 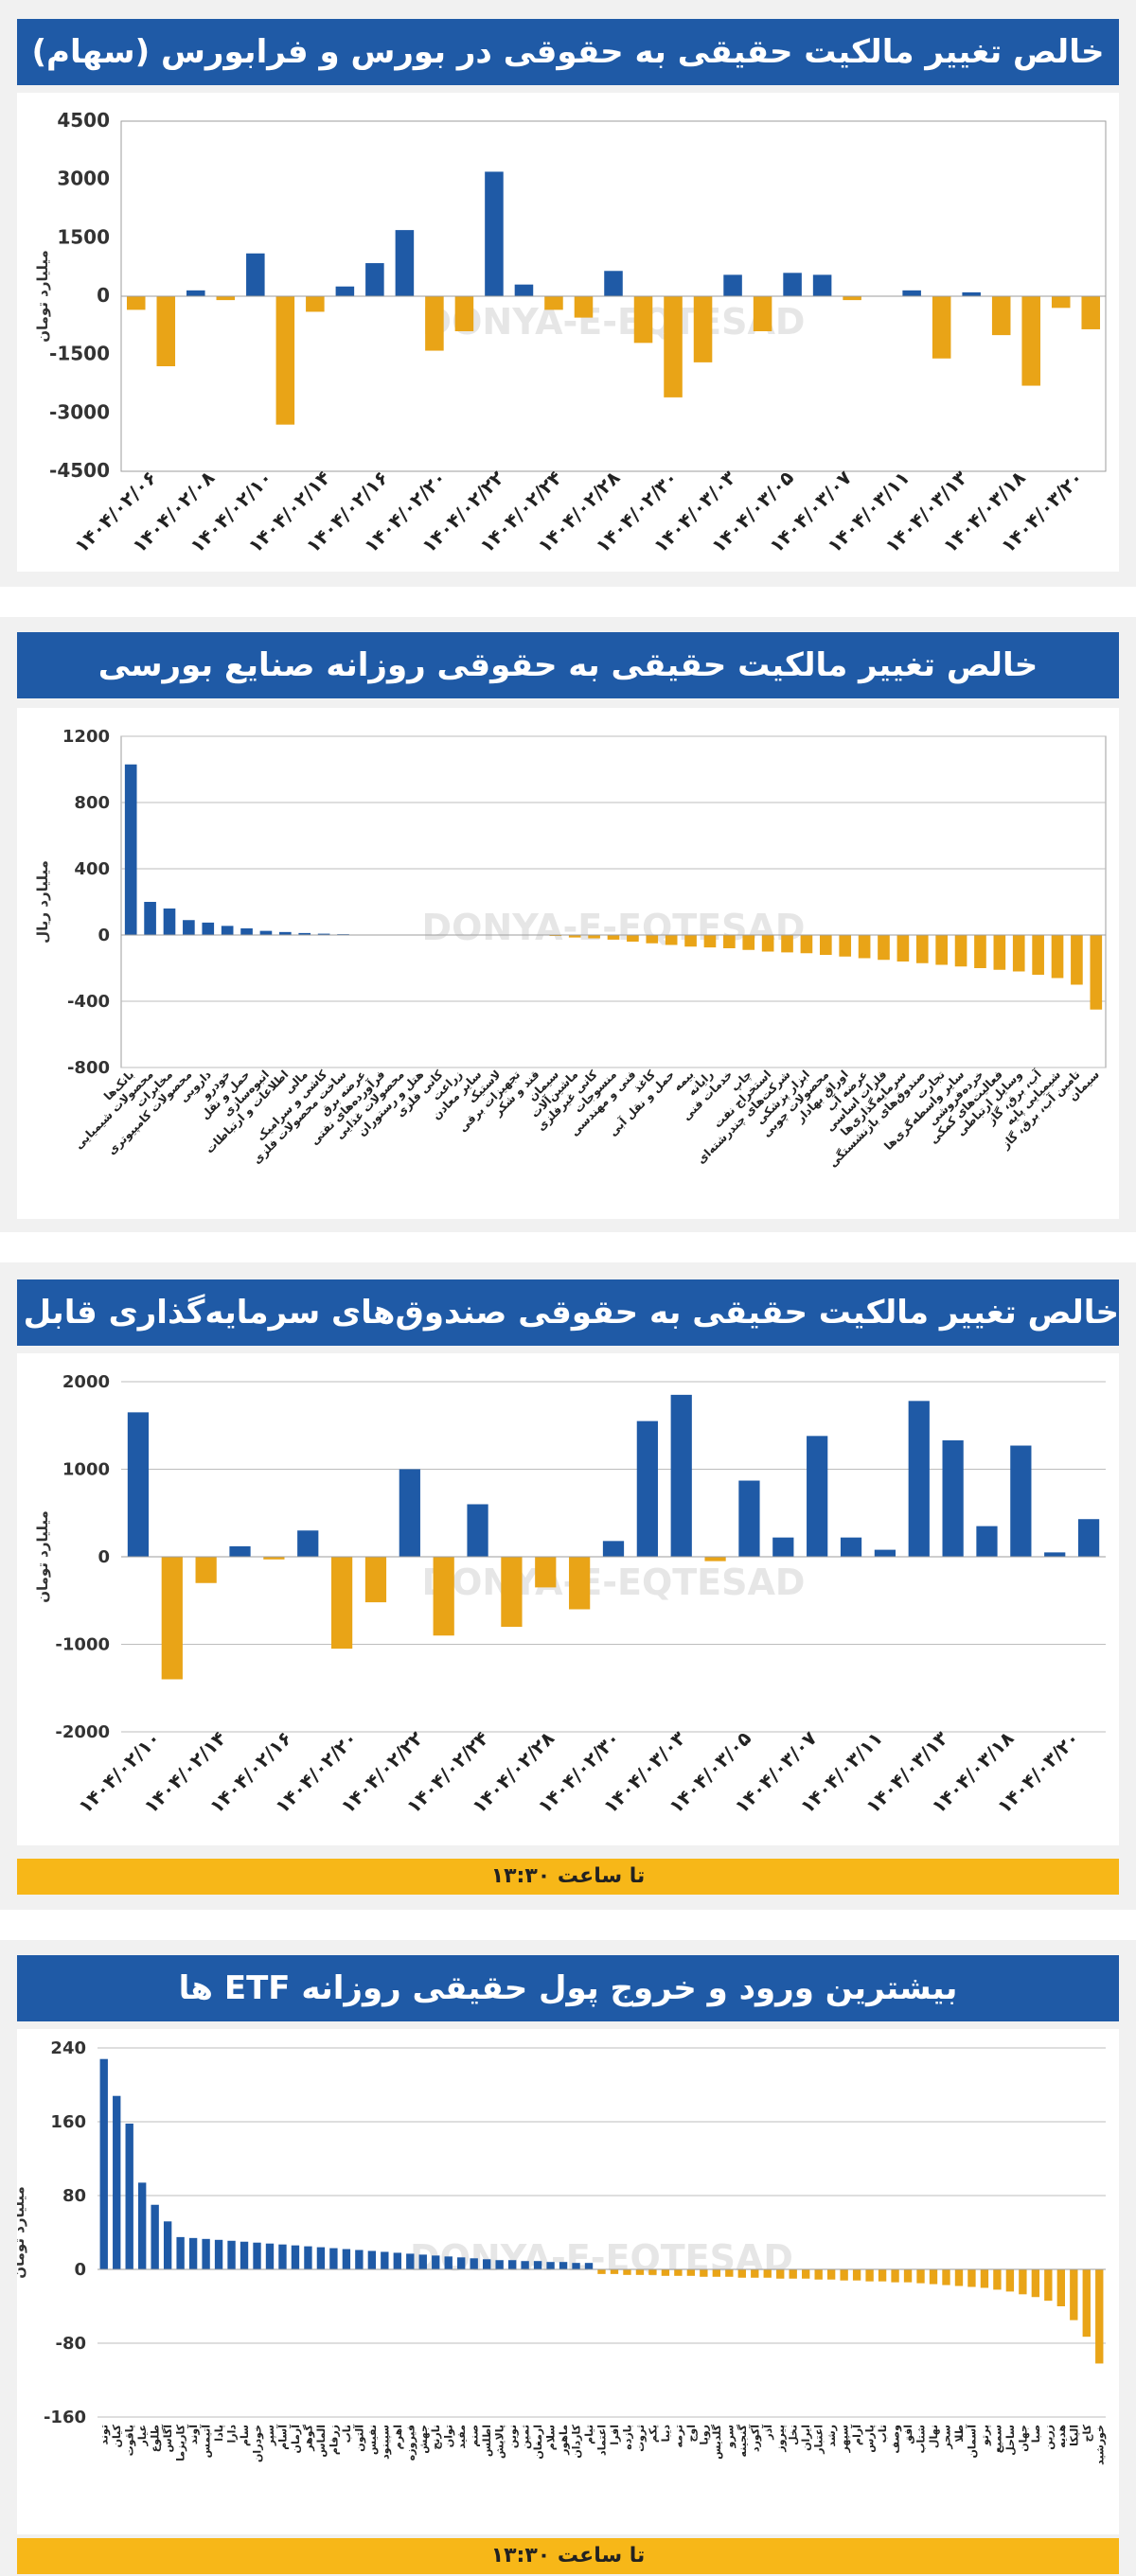 What do you see at coordinates (117, 2435) in the screenshot?
I see `category-label: کیان` at bounding box center [117, 2435].